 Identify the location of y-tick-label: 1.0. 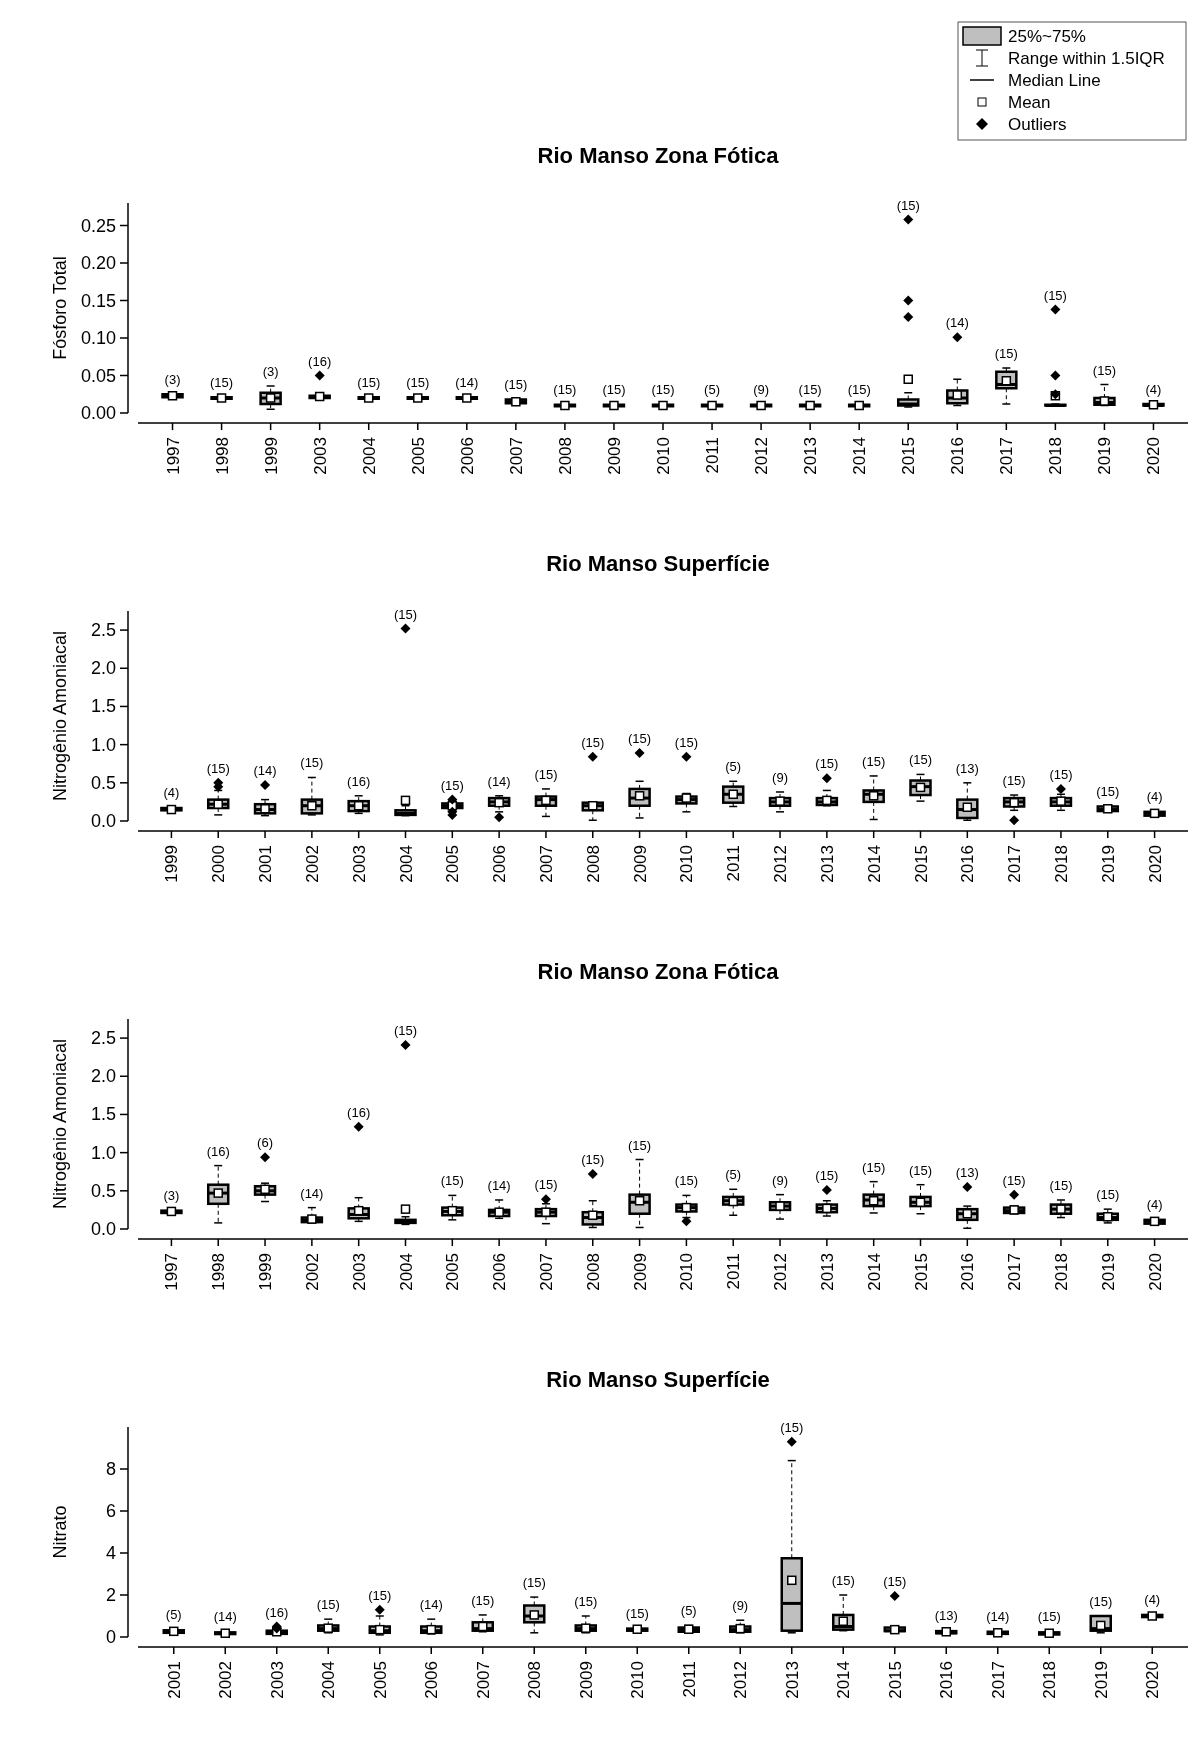
(103, 744).